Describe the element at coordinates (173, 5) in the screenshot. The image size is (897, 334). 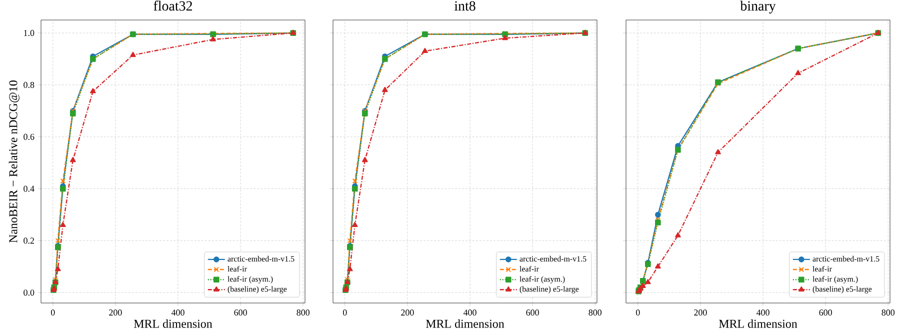
I see `chart-title: float32` at that location.